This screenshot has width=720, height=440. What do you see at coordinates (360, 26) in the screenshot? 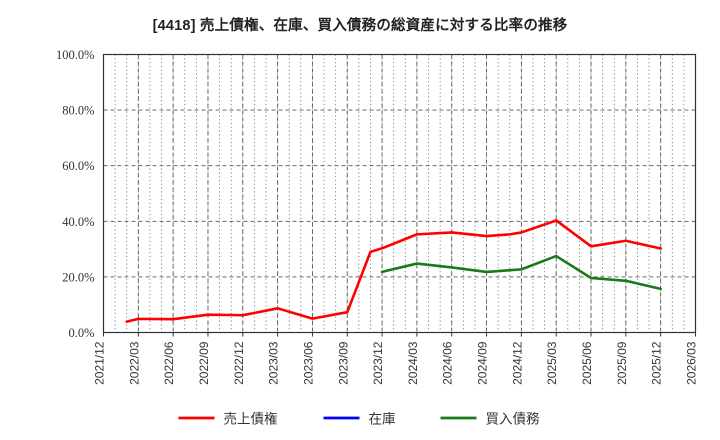
I see `page-title: [4418] 売上債権、在庫、買入債務の総資産に対する比率の推移` at bounding box center [360, 26].